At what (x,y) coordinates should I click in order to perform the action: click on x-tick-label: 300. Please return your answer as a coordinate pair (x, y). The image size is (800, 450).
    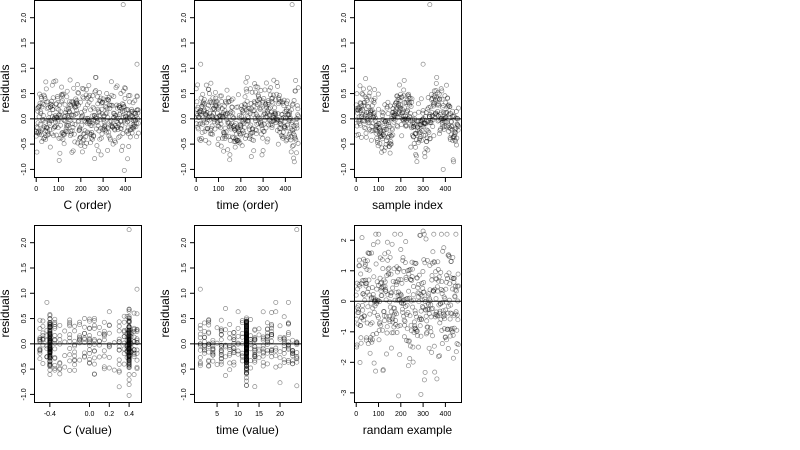
    Looking at the image, I should click on (103, 189).